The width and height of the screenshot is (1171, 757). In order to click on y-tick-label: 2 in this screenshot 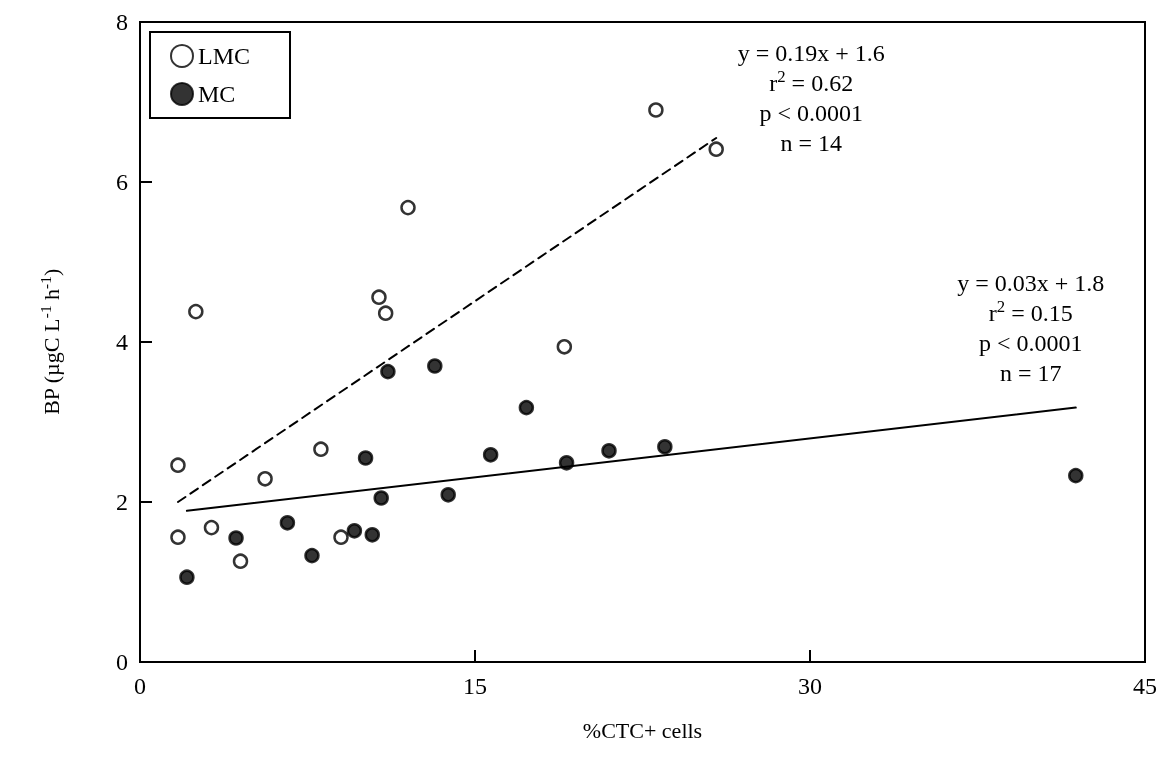, I will do `click(122, 502)`.